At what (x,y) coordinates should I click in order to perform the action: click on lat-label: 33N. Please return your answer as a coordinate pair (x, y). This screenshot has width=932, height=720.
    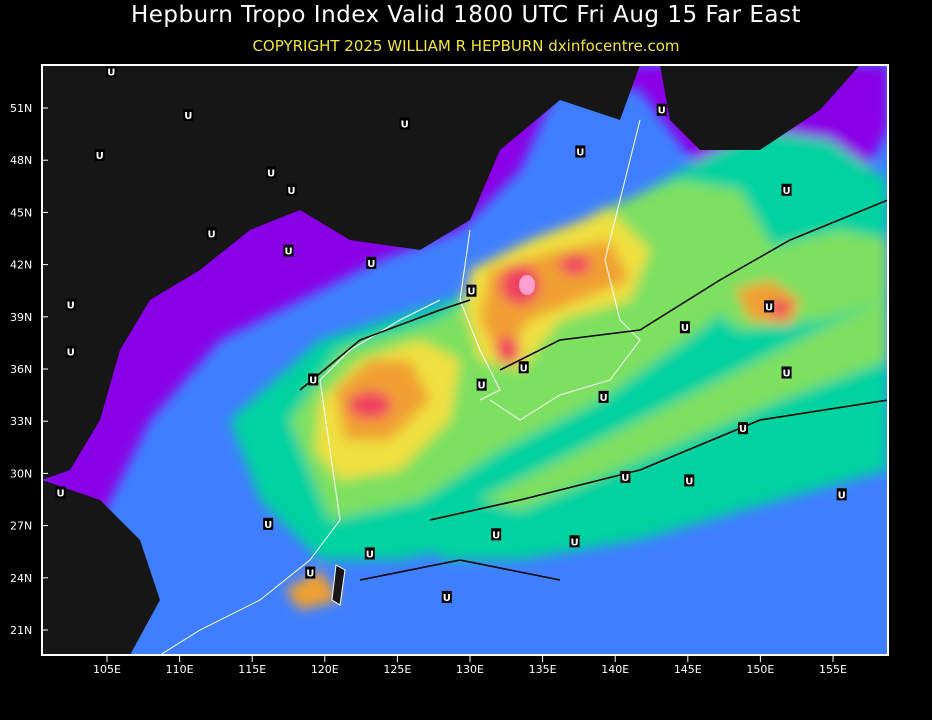
    Looking at the image, I should click on (21, 421).